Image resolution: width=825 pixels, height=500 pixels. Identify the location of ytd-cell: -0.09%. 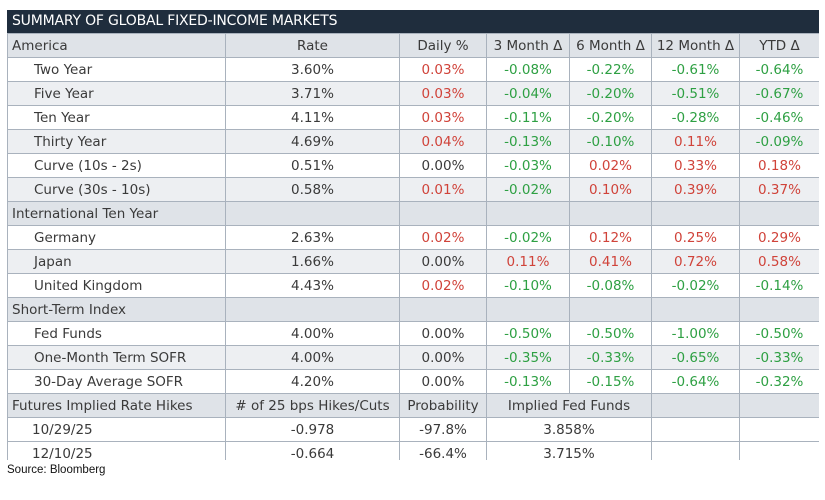
(779, 141).